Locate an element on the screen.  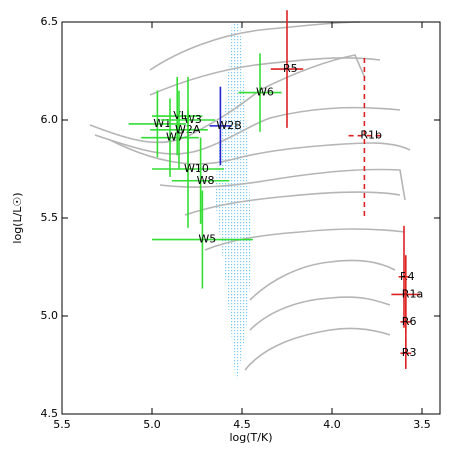
star-label: R6 is located at coordinates (409, 321).